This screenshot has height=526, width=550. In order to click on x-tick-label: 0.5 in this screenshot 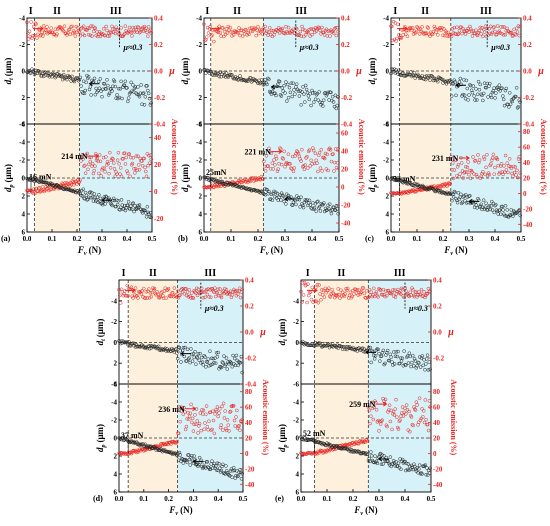, I will do `click(339, 239)`.